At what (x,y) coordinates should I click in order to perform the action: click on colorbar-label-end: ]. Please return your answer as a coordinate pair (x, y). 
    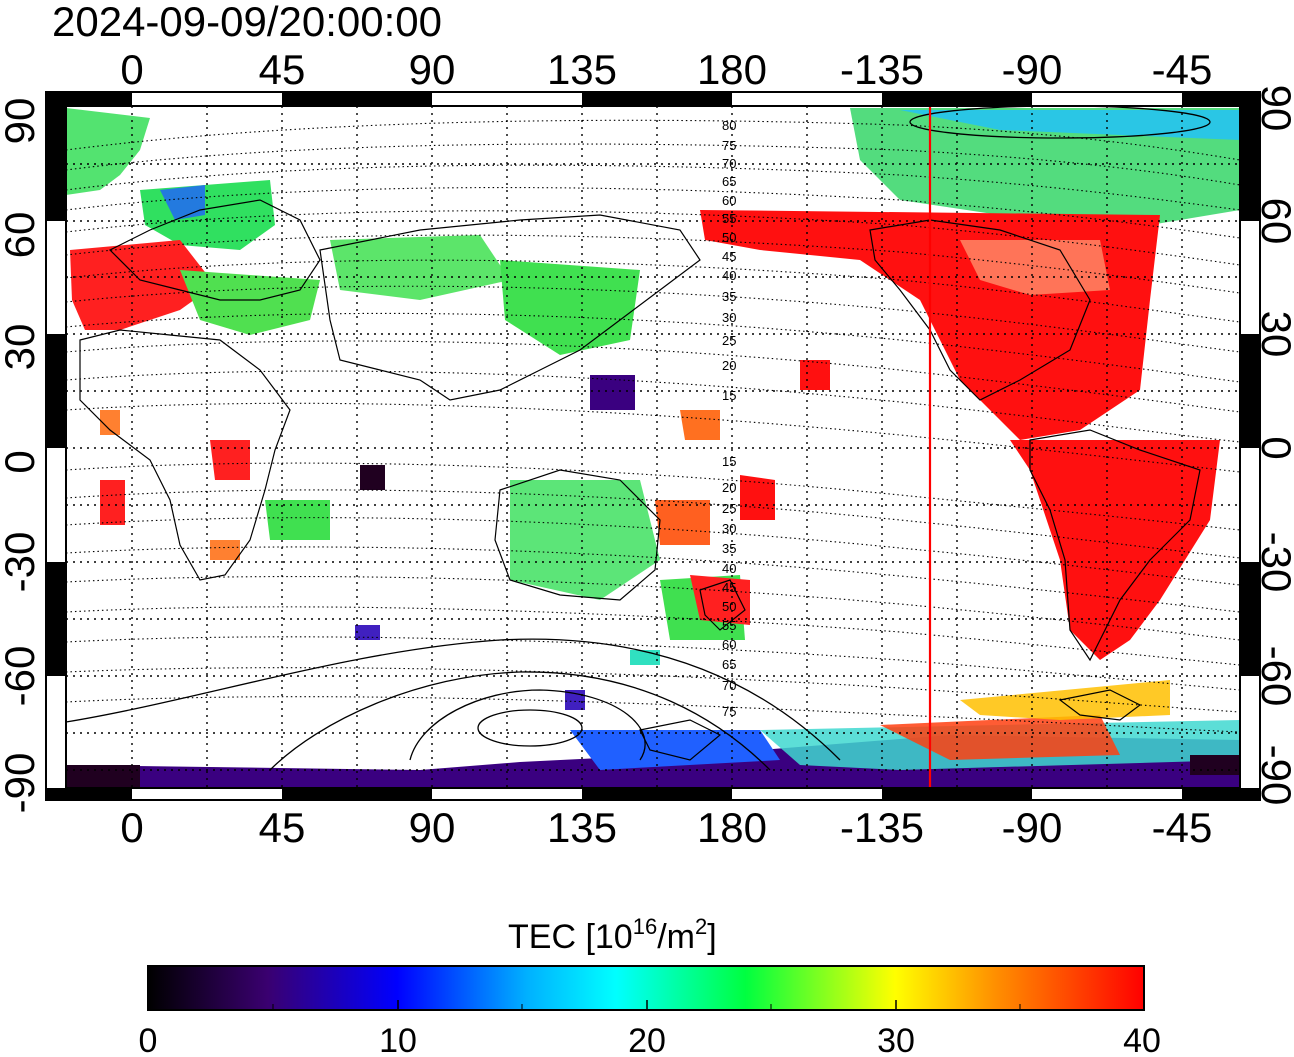
    Looking at the image, I should click on (711, 937).